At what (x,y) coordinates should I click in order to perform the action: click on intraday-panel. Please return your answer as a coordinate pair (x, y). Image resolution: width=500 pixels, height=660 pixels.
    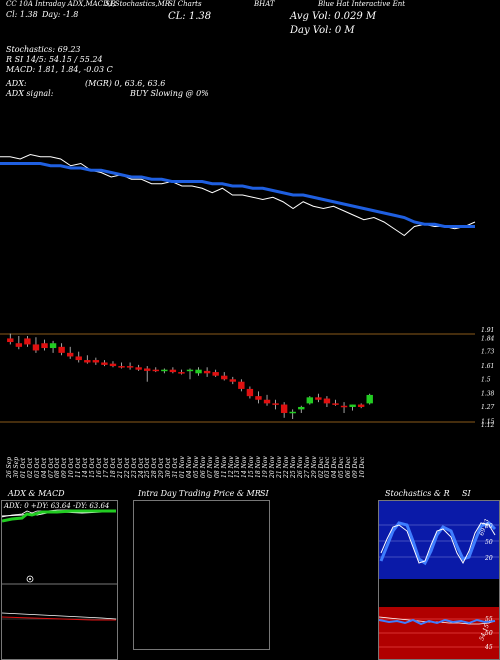
    Looking at the image, I should click on (201, 575).